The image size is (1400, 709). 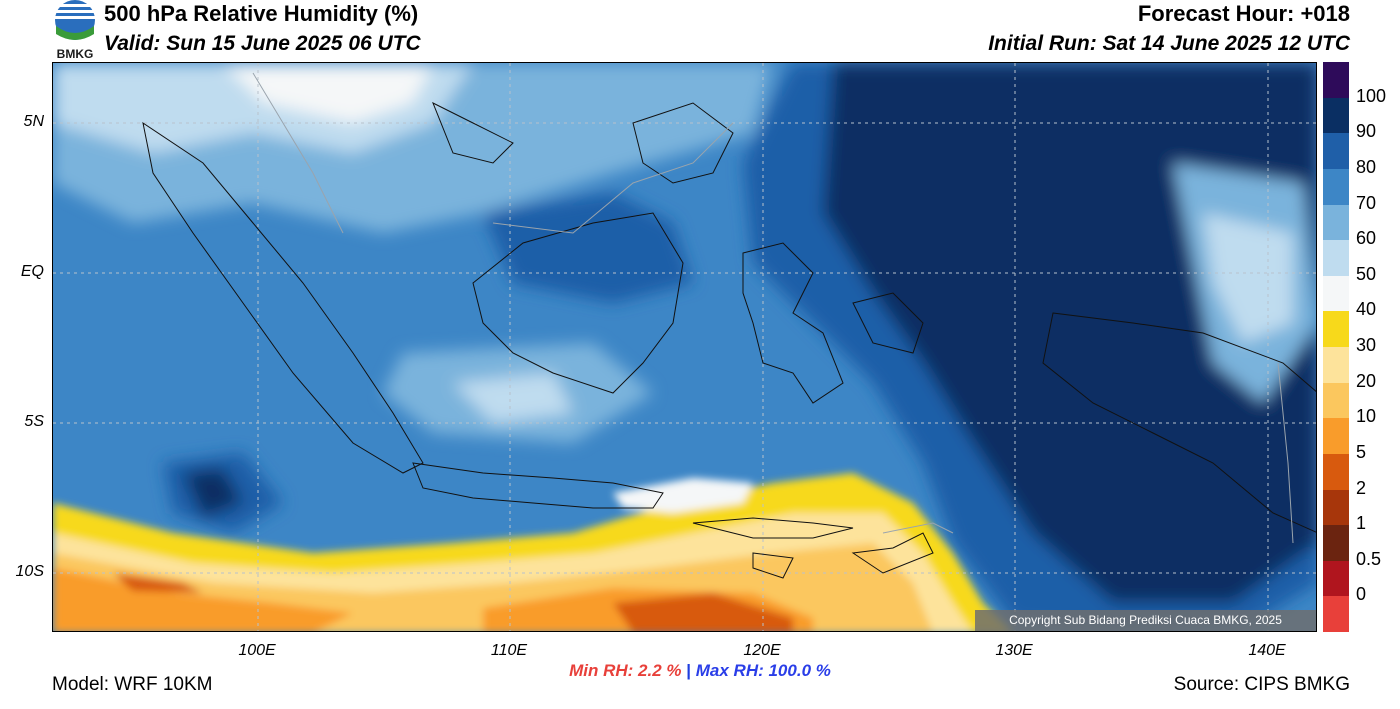 What do you see at coordinates (1366, 131) in the screenshot?
I see `colorbar-label: 90` at bounding box center [1366, 131].